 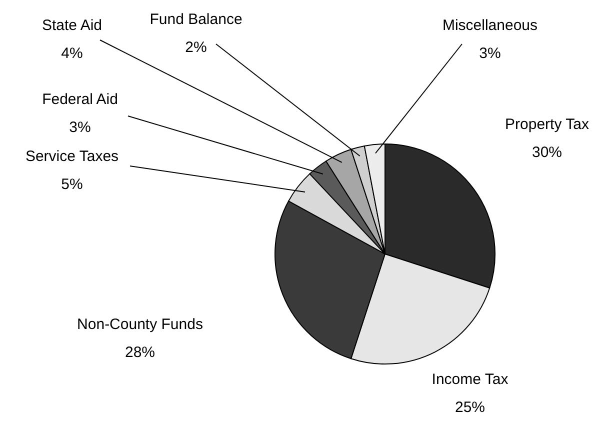 What do you see at coordinates (547, 152) in the screenshot?
I see `data-label: 30%` at bounding box center [547, 152].